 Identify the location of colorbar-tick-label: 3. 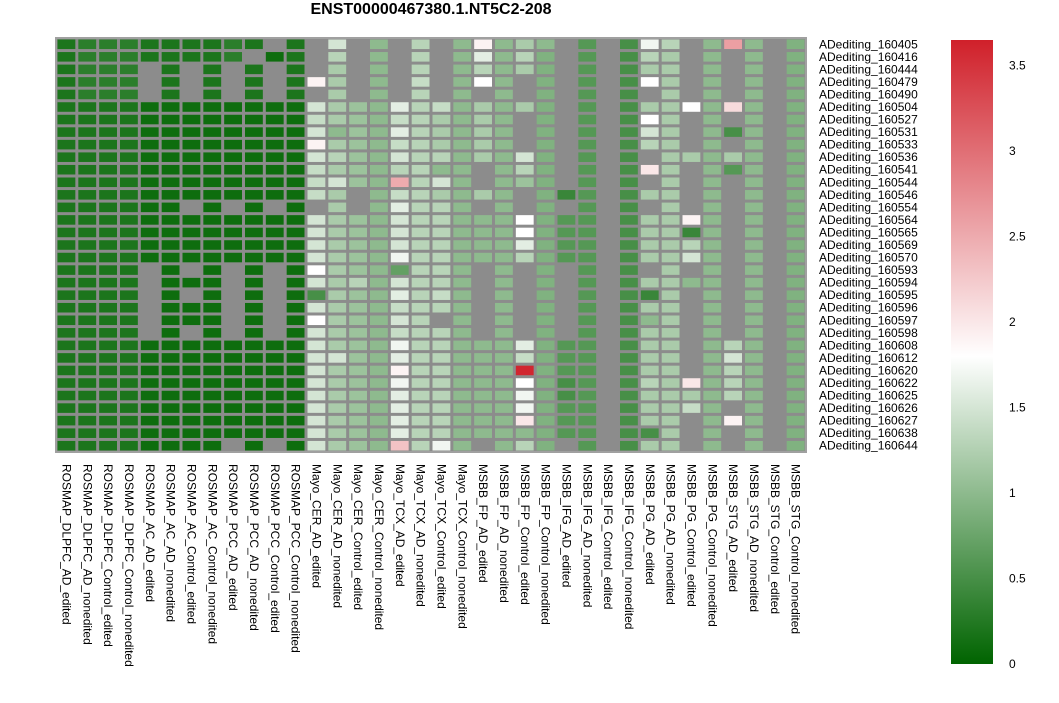
(1012, 151).